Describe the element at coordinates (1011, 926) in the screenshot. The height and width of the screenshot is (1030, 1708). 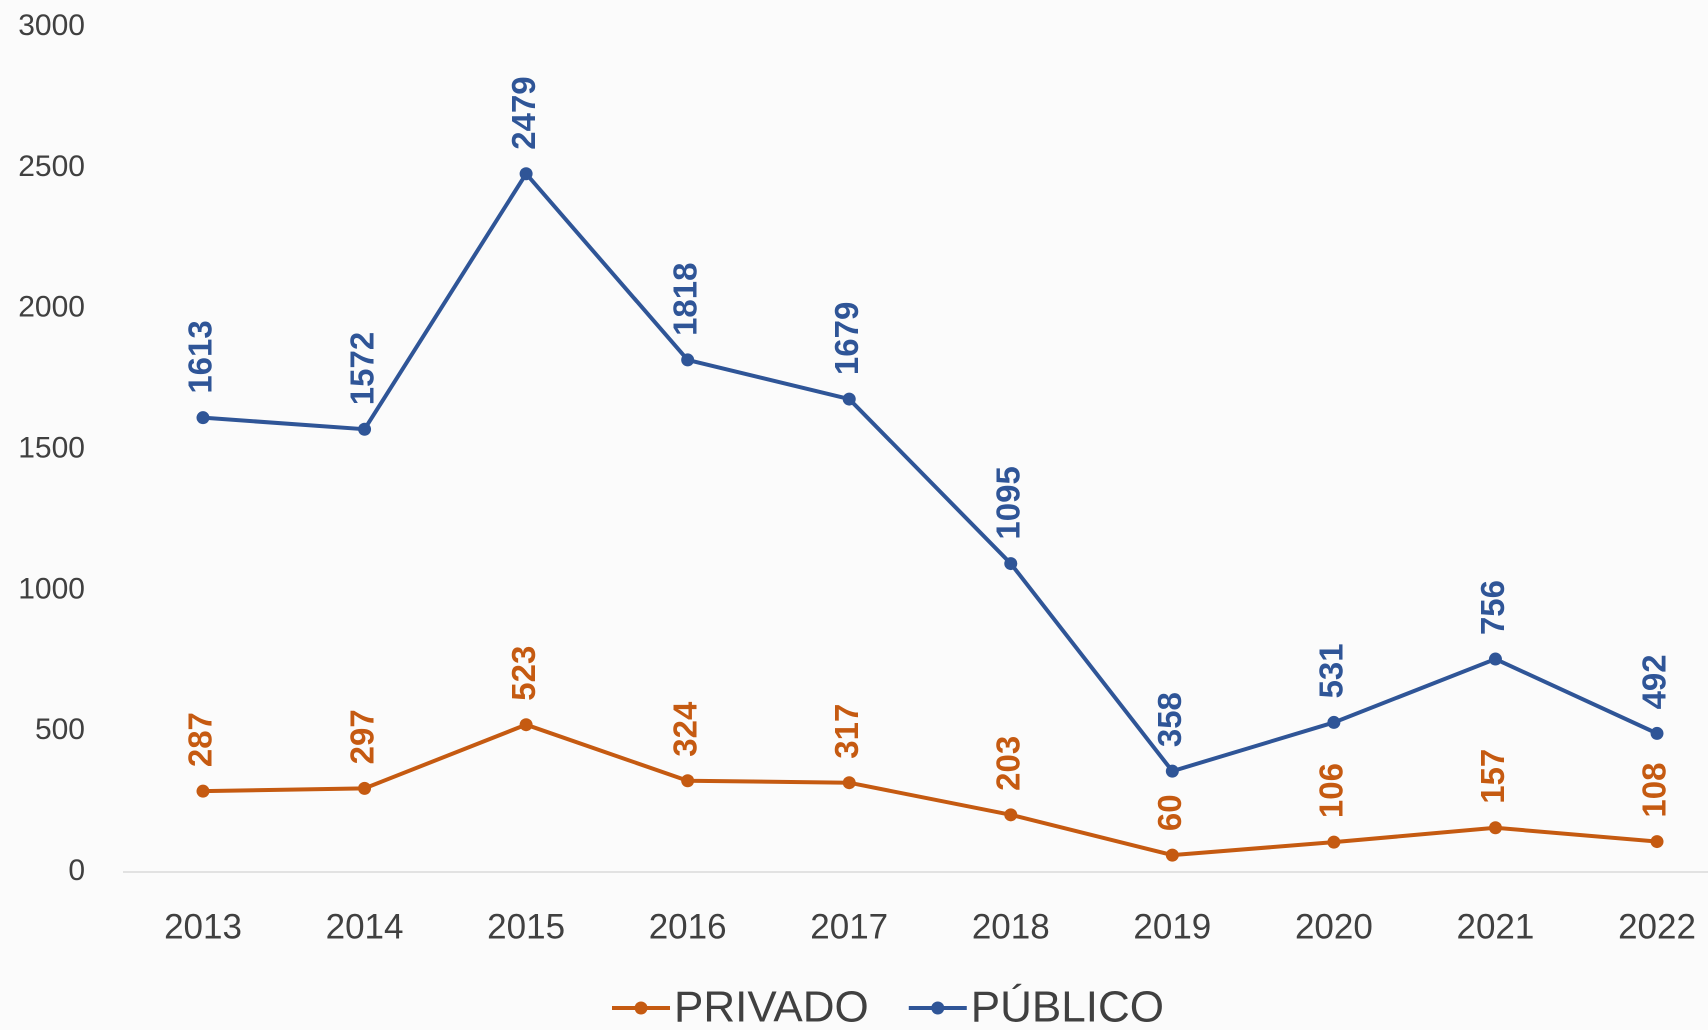
I see `x-tick-label: 2018` at that location.